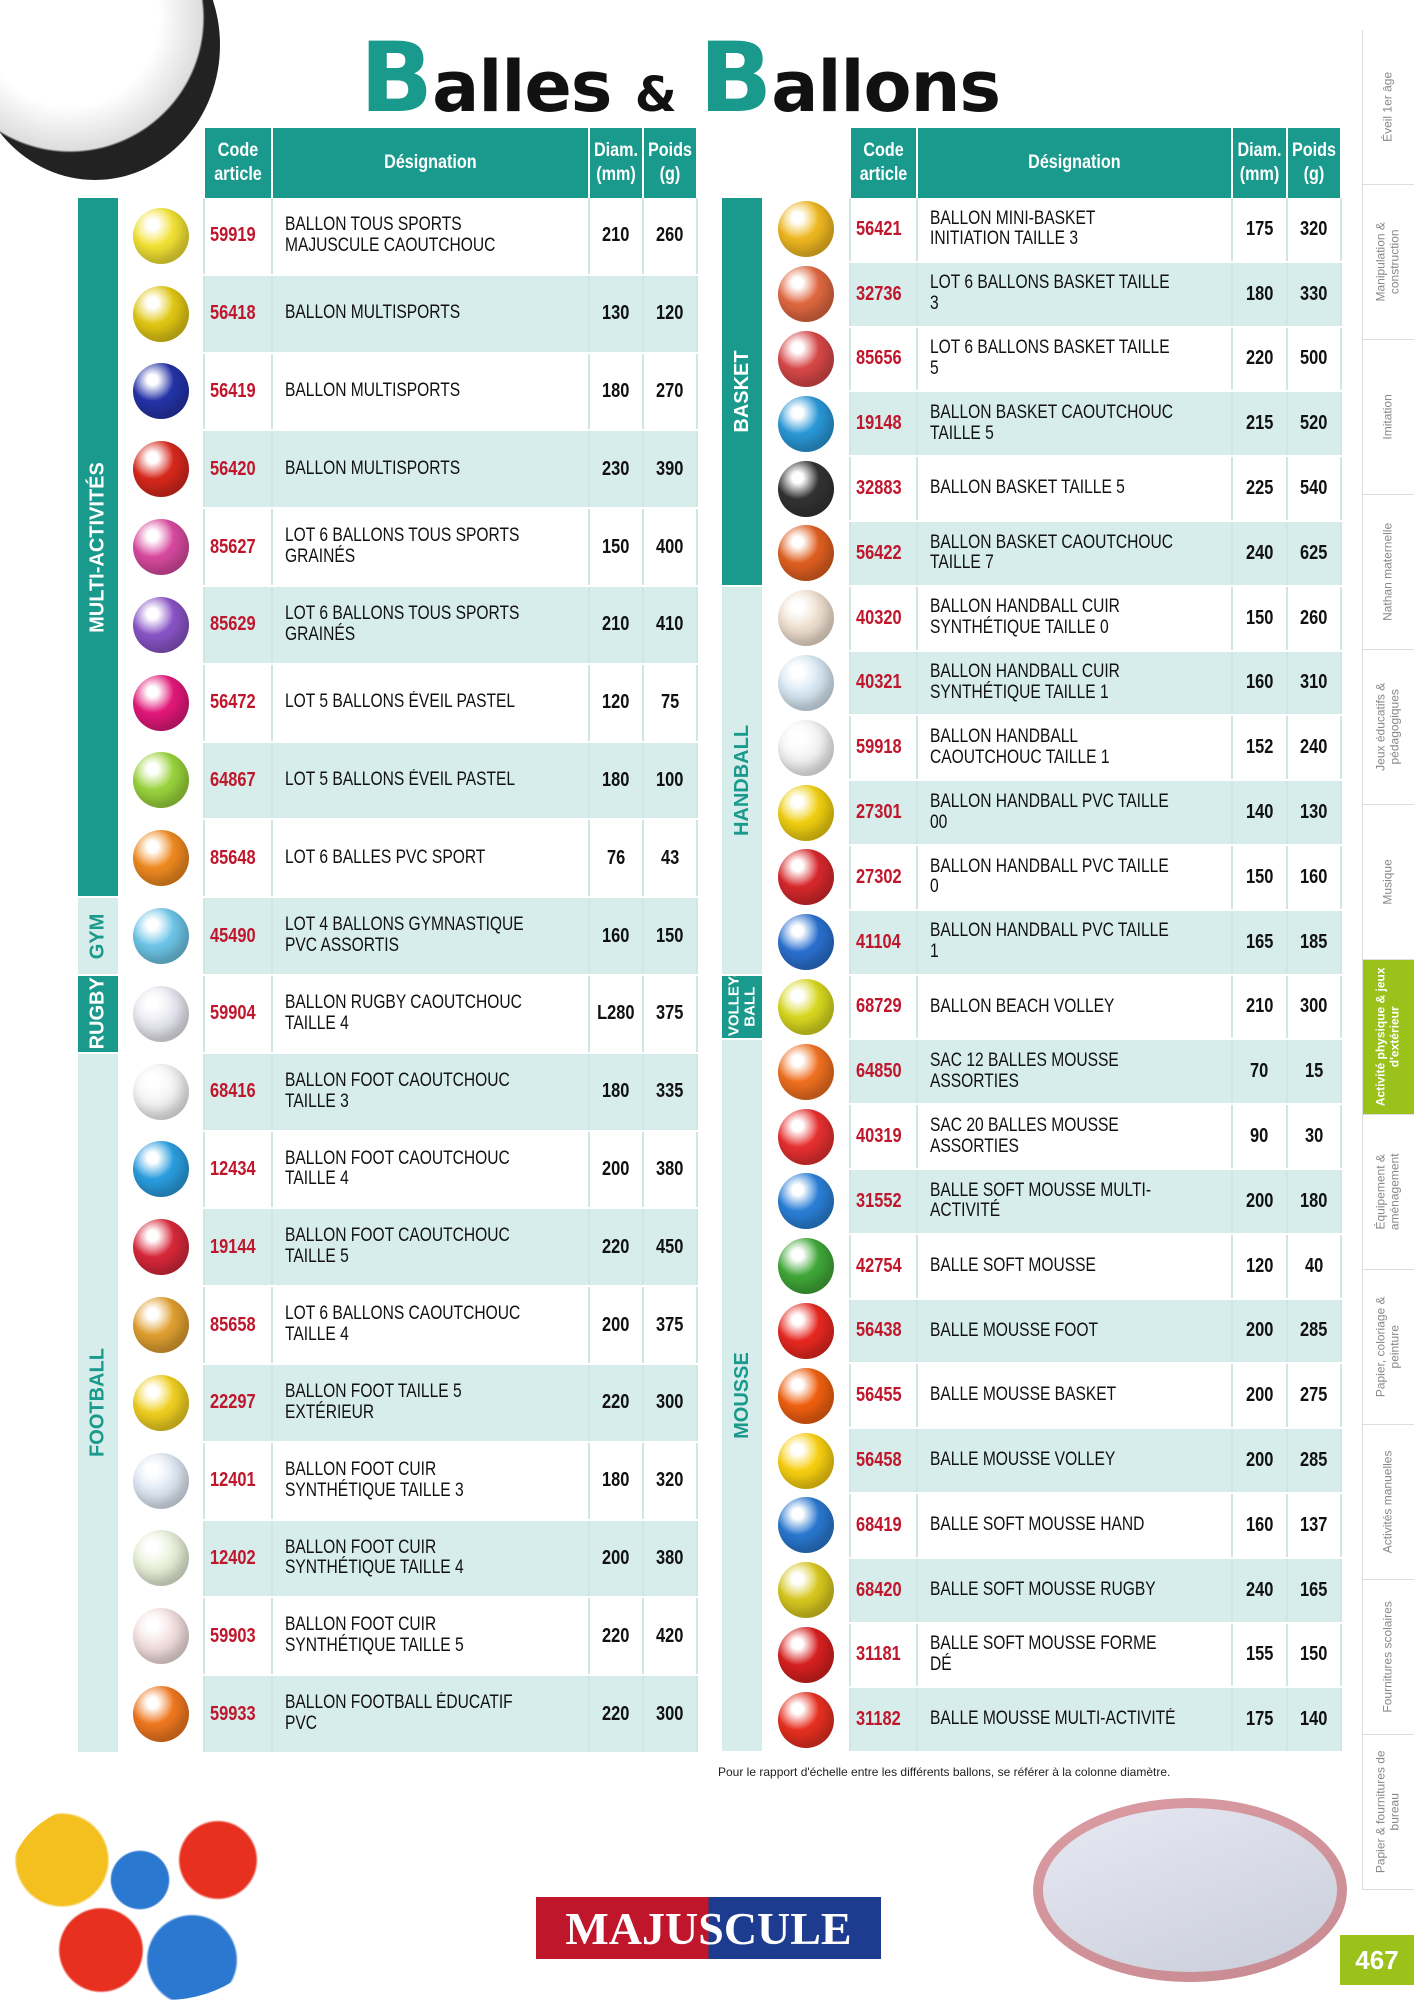 The image size is (1414, 2000). Describe the element at coordinates (671, 1480) in the screenshot. I see `product-weight: 320` at that location.